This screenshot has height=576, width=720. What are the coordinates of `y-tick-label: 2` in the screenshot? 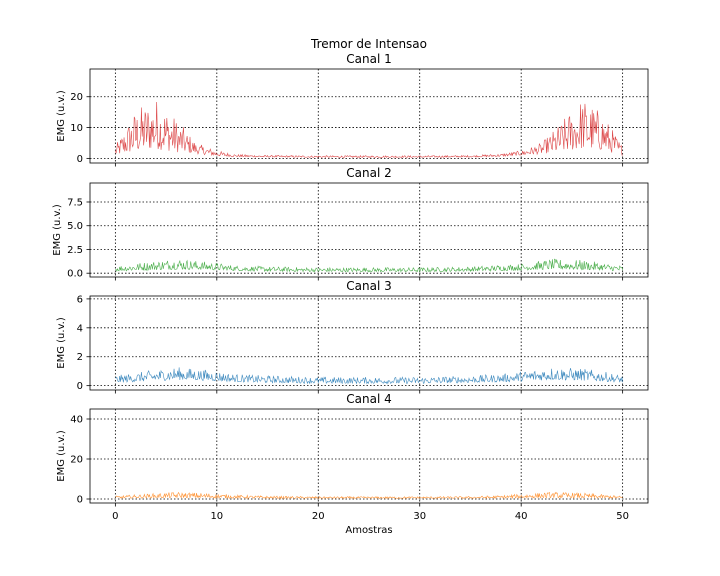 It's located at (80, 357).